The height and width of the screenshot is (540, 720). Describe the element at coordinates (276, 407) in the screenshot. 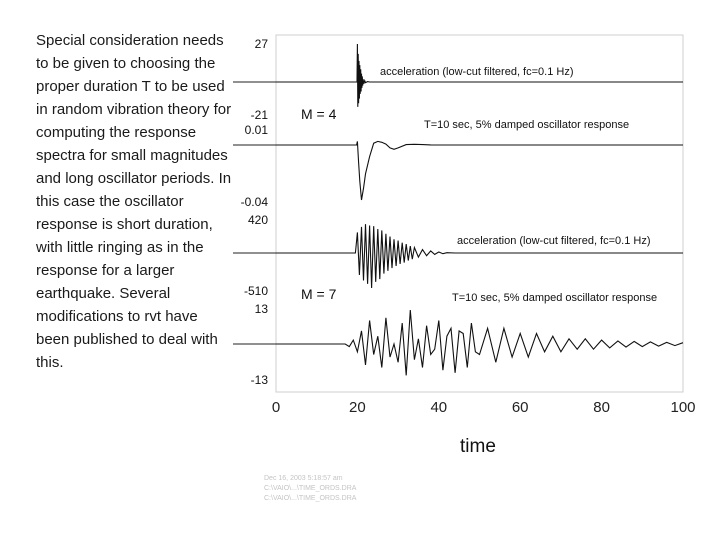

I see `x-tick-label: 0` at that location.